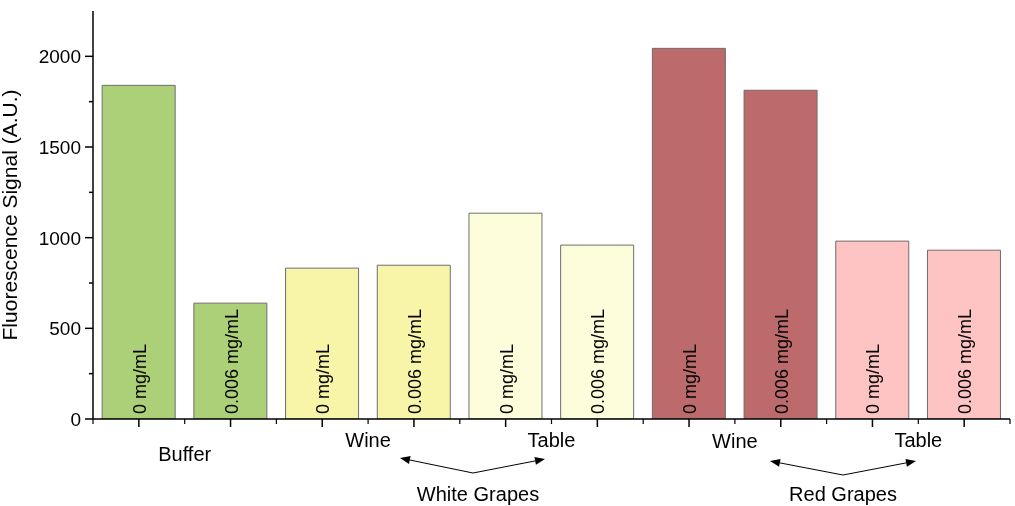 The height and width of the screenshot is (506, 1015). I want to click on y-tick-label: 2000, so click(59, 57).